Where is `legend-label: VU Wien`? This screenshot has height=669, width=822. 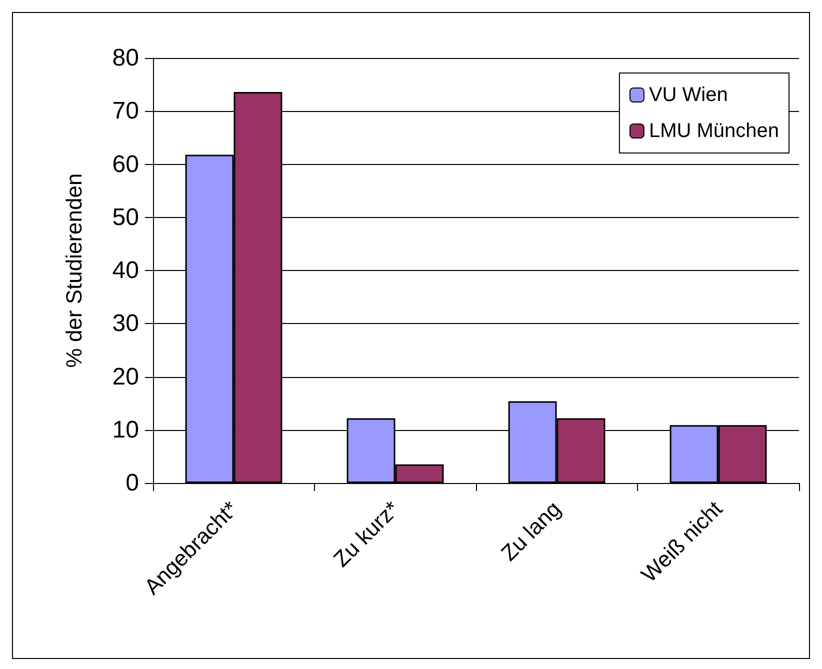
legend-label: VU Wien is located at coordinates (688, 95).